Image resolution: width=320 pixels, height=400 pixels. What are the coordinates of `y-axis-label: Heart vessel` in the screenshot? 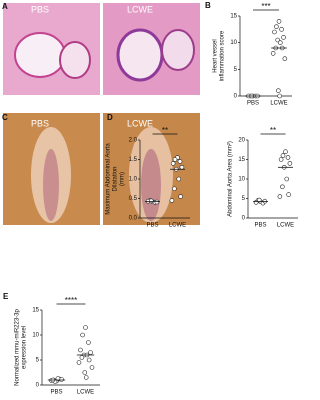 It's located at (216, 55).